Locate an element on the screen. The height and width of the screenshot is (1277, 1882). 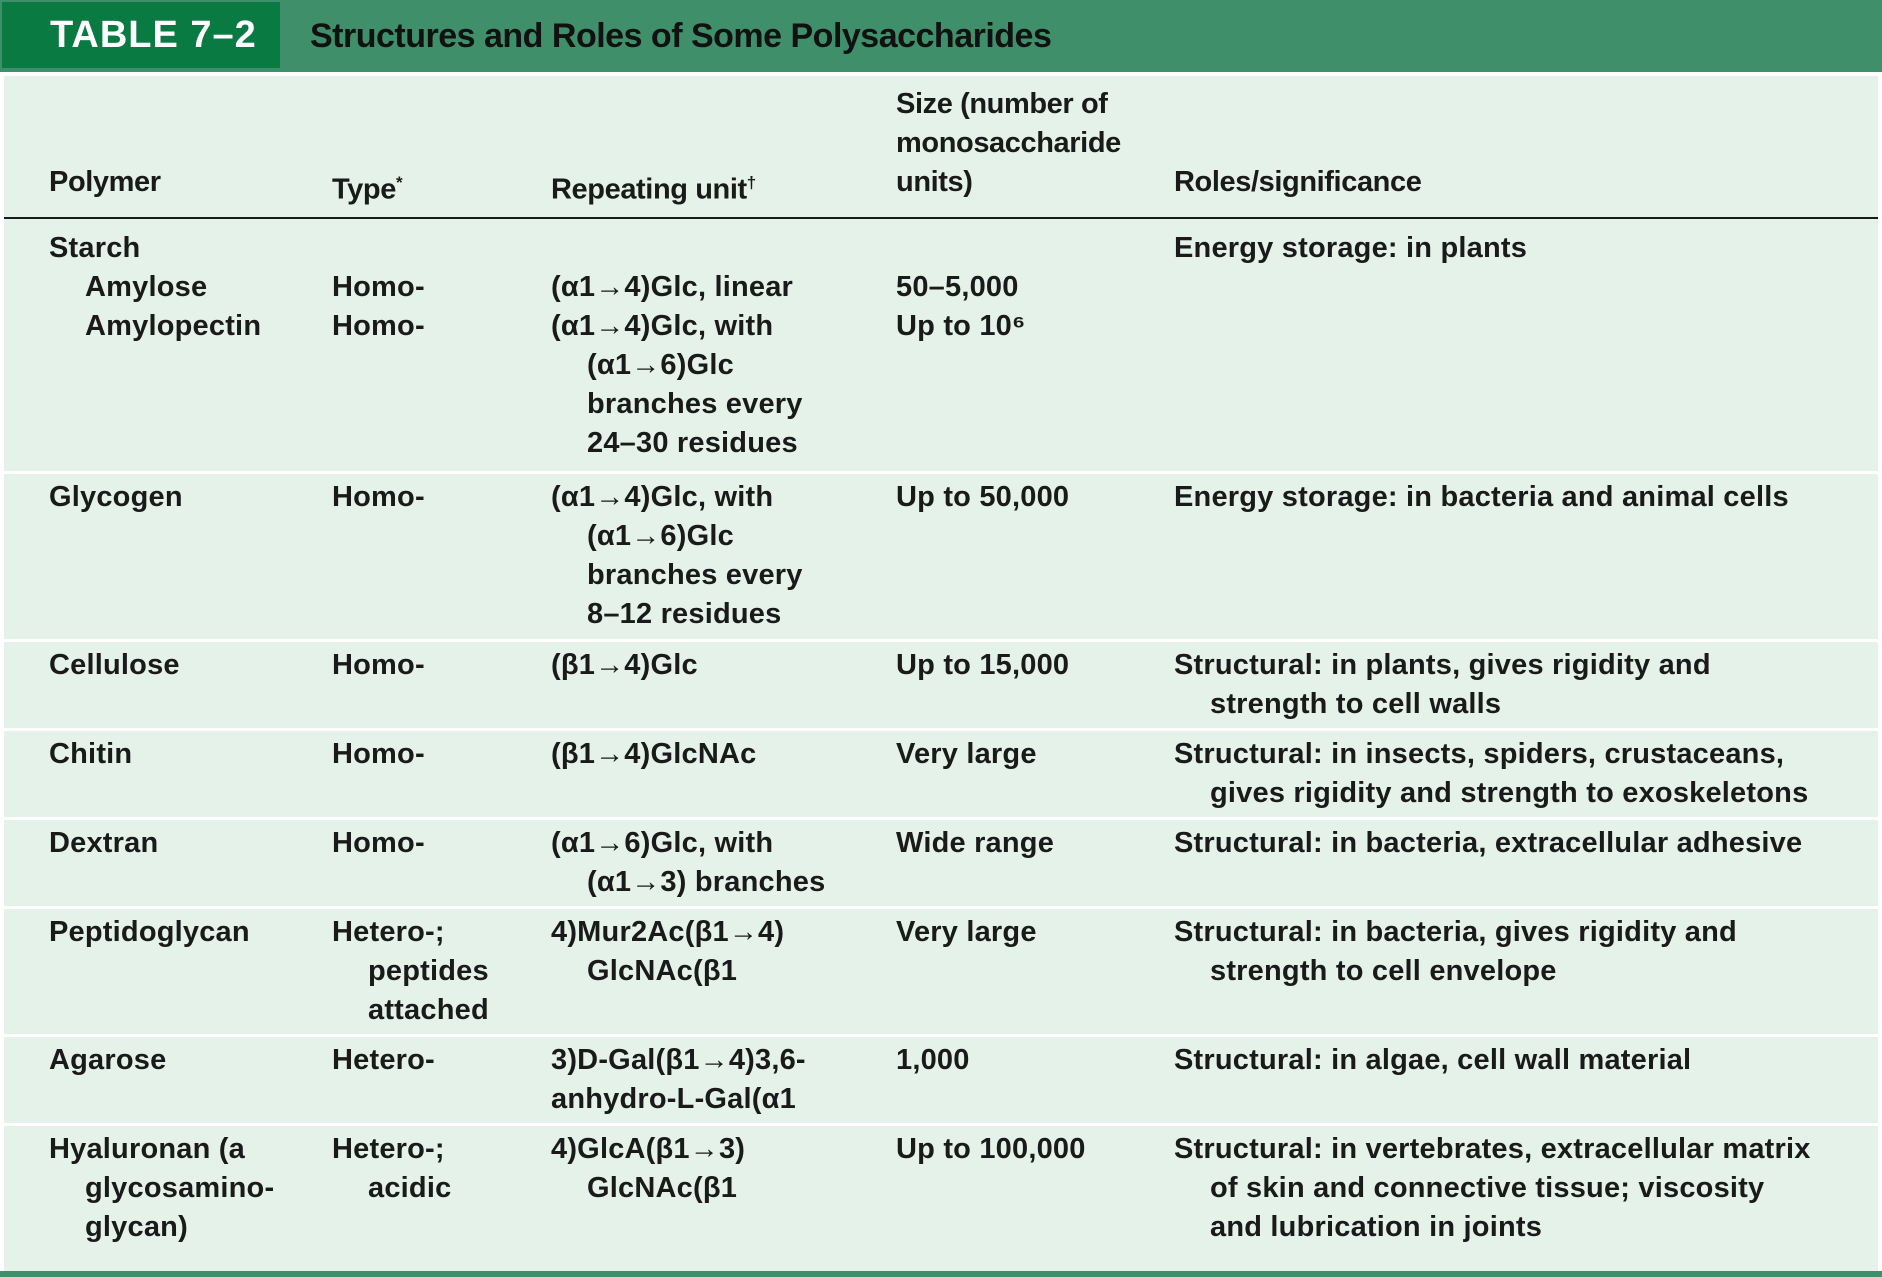
cell-type: Hetero-; acidic is located at coordinates (392, 1168).